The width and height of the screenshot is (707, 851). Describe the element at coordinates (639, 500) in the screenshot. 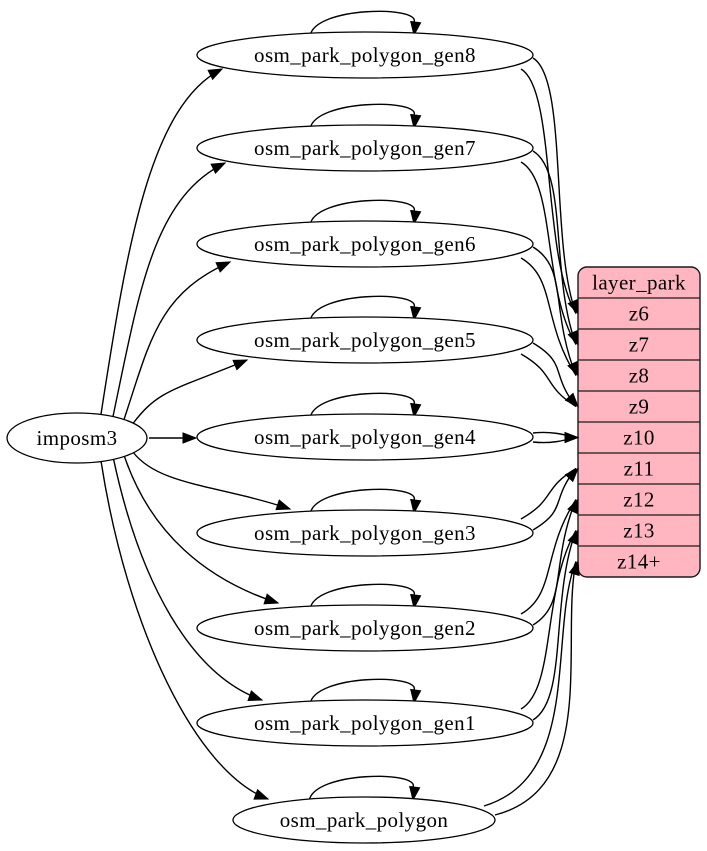

I see `table-row-z12: z12` at that location.